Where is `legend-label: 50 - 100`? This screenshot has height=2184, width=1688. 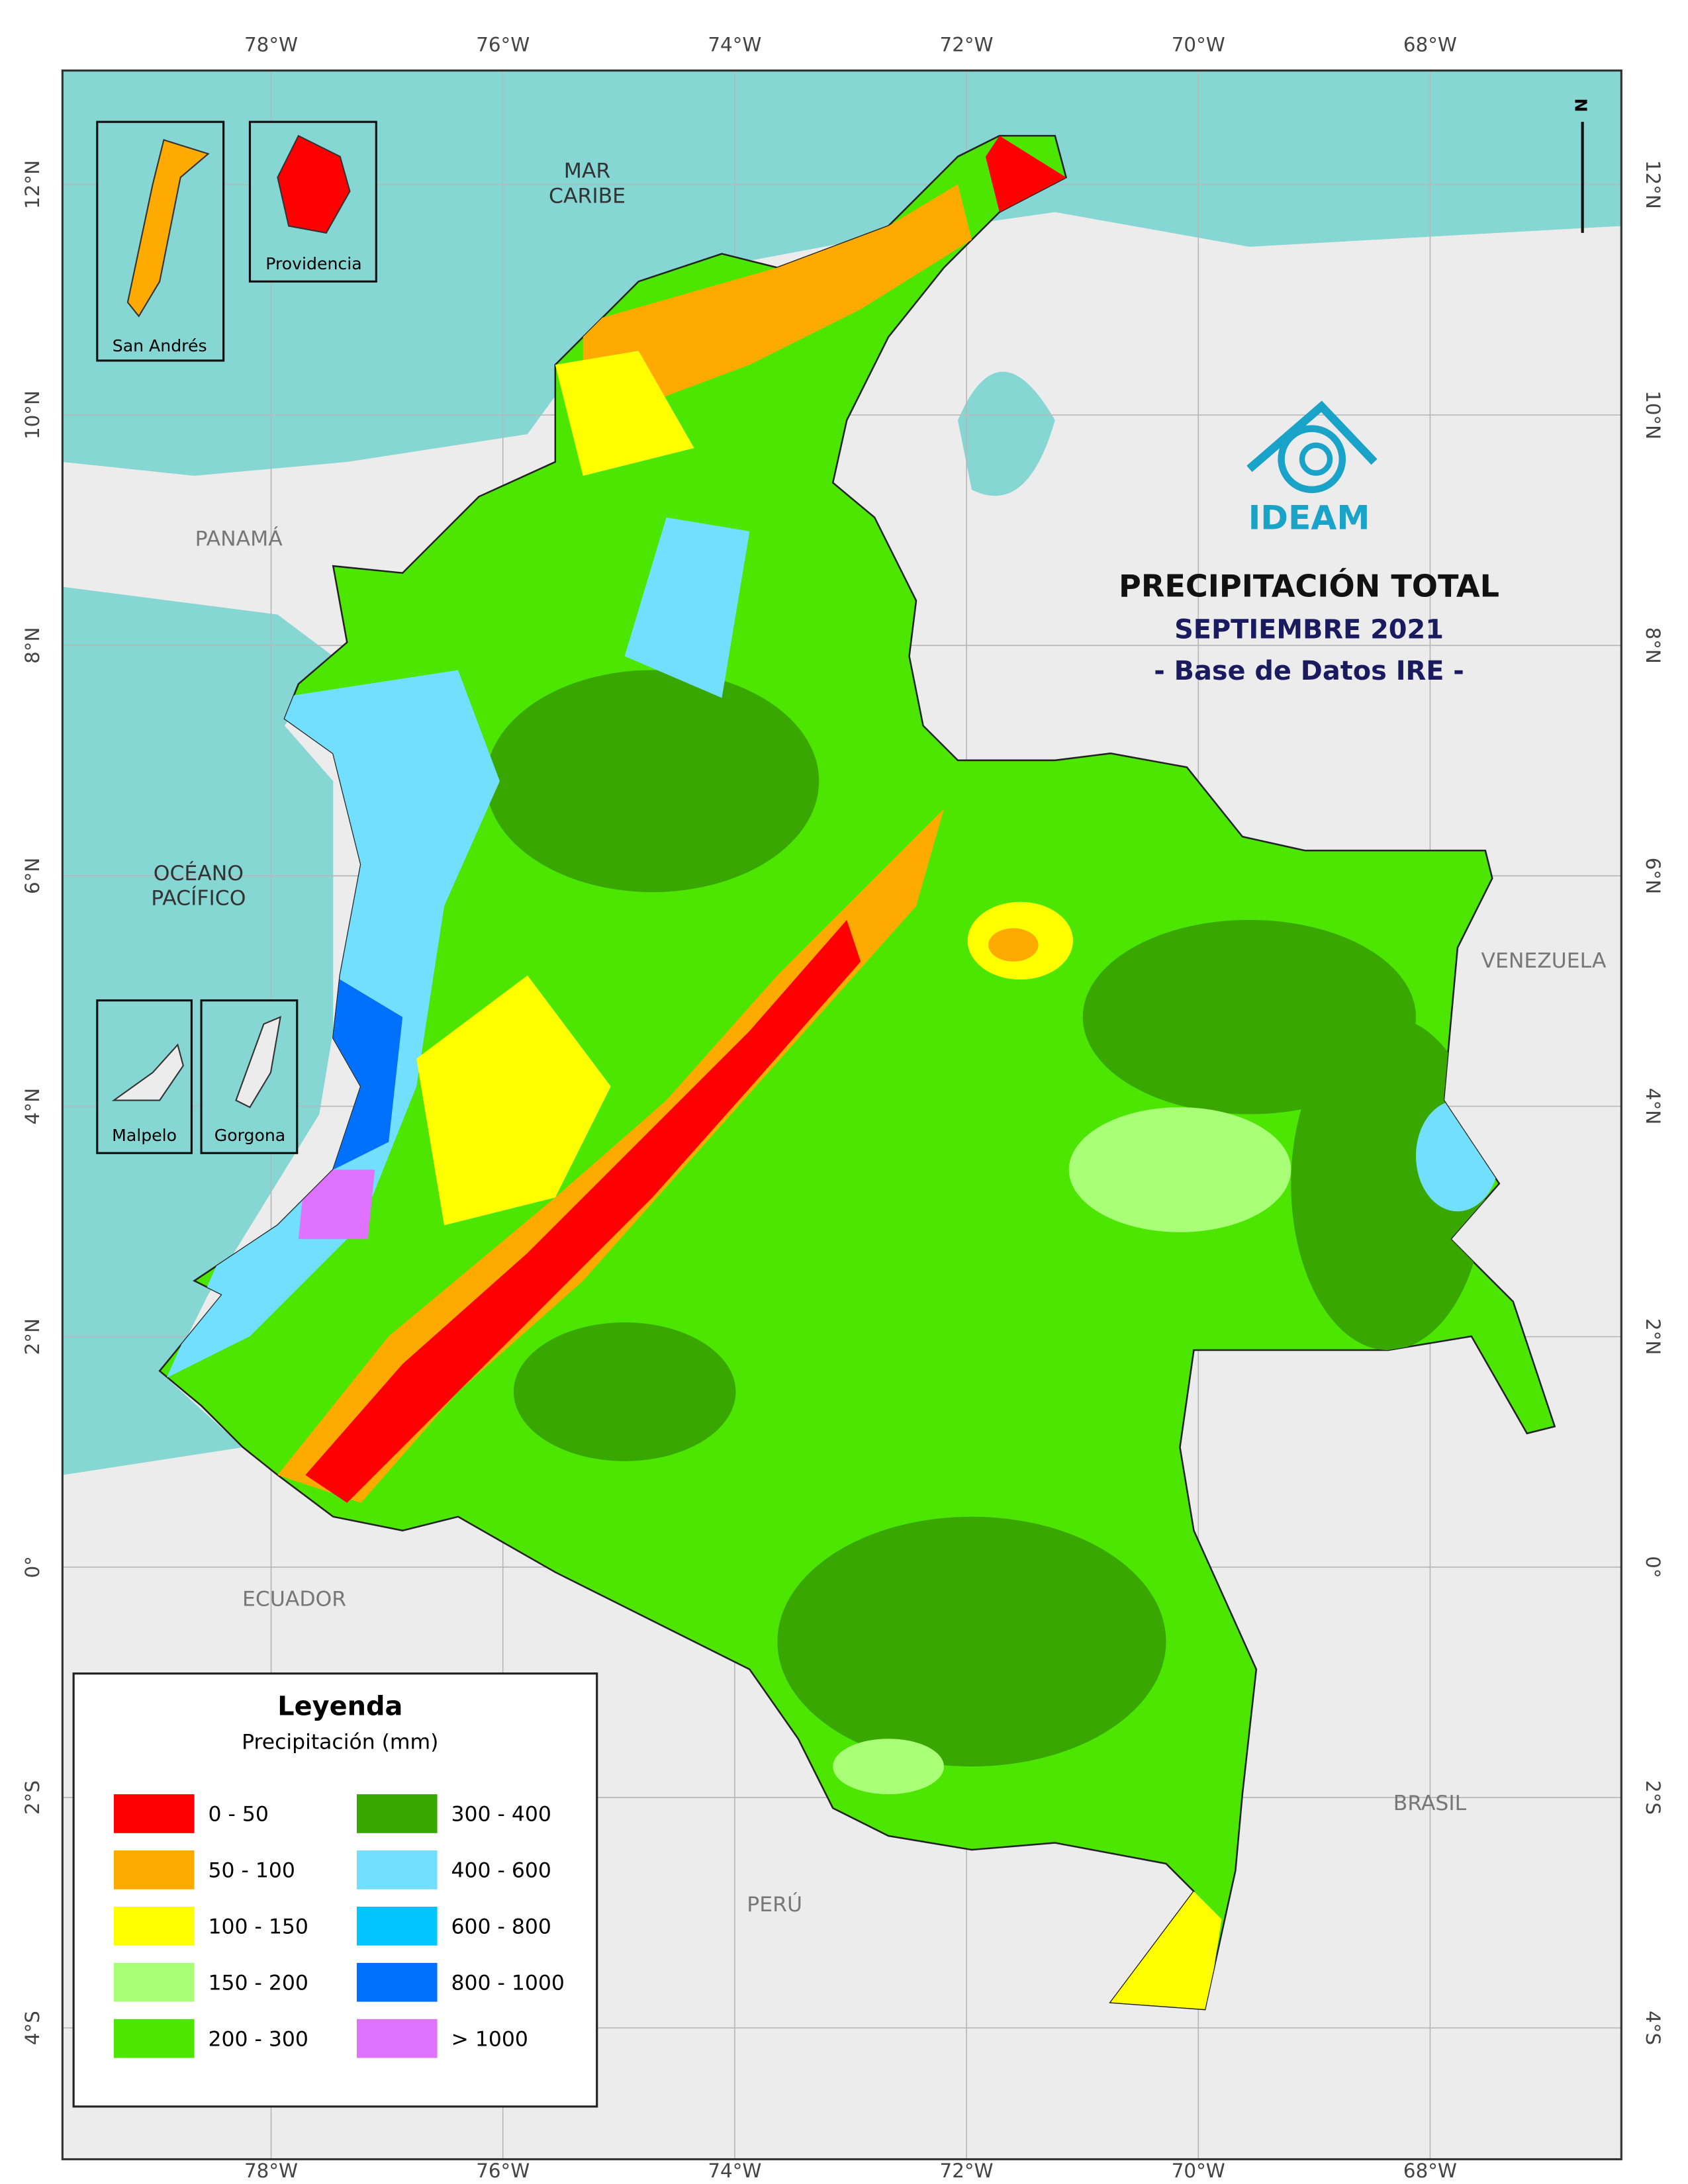 legend-label: 50 - 100 is located at coordinates (252, 1870).